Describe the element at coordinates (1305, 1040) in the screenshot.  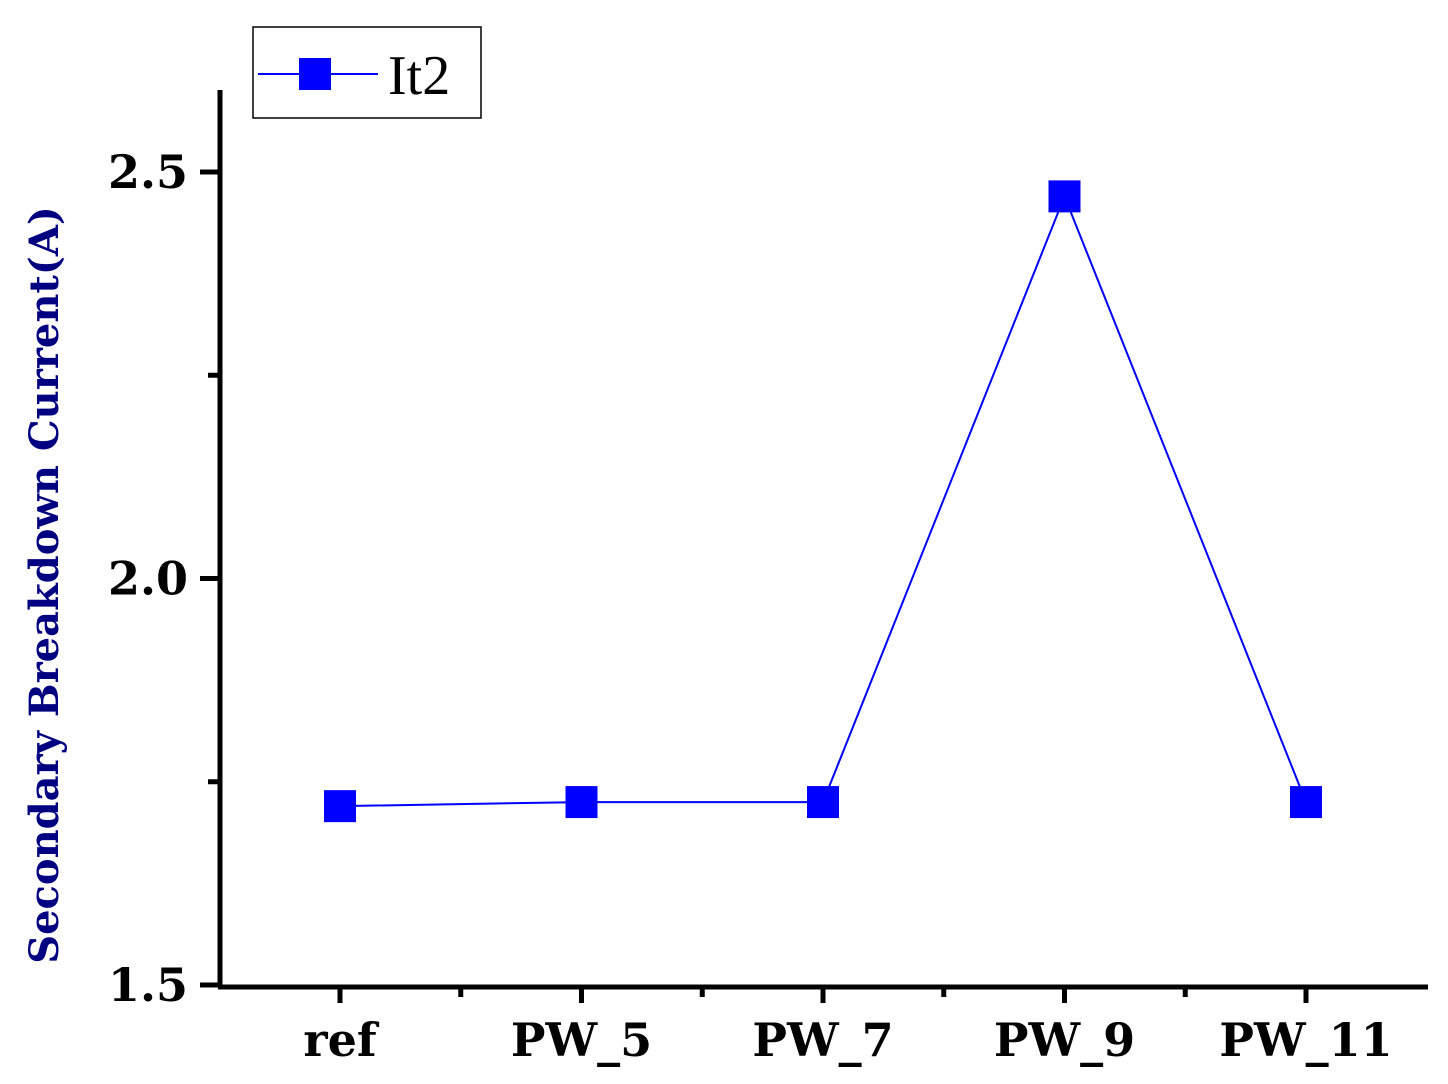
I see `x-tick-label: PW_11` at that location.